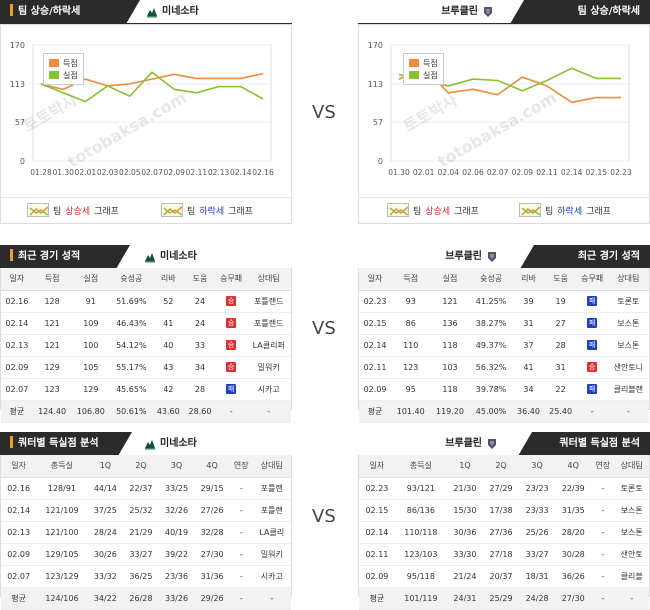 The width and height of the screenshot is (650, 610). I want to click on table-cell: 클리블, so click(631, 576).